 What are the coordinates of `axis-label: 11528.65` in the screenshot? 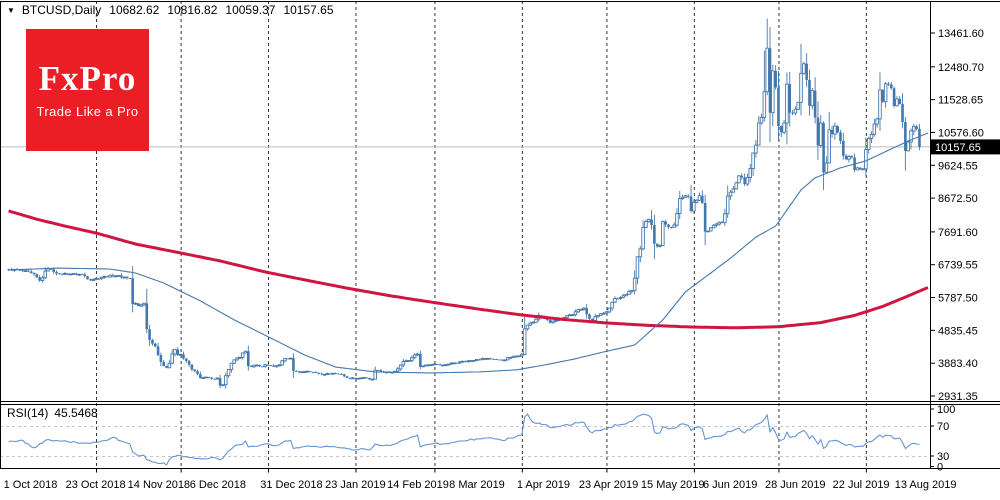 It's located at (960, 101).